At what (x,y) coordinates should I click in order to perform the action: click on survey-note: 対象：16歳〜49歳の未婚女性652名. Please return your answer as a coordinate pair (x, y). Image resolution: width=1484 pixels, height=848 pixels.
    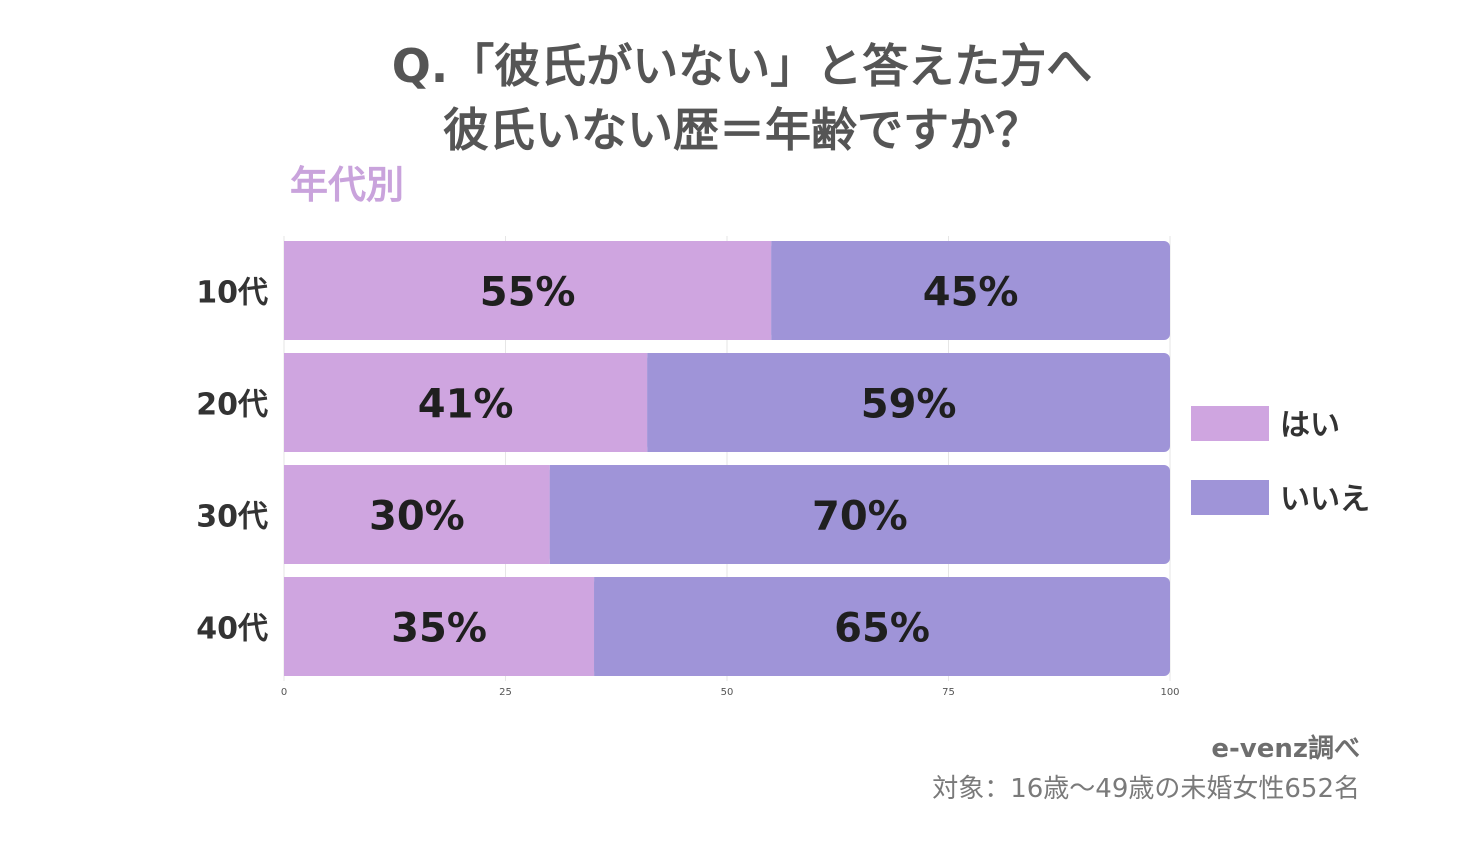
    Looking at the image, I should click on (1146, 789).